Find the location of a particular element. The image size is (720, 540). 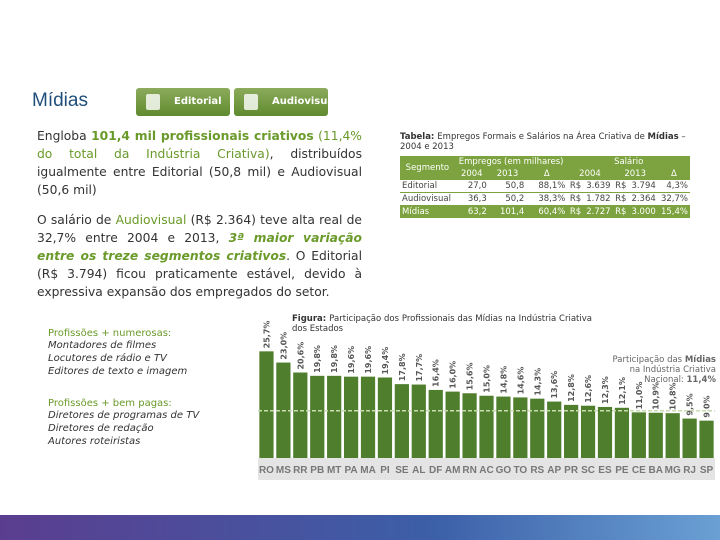

table-cell: 15,4% is located at coordinates (673, 211).